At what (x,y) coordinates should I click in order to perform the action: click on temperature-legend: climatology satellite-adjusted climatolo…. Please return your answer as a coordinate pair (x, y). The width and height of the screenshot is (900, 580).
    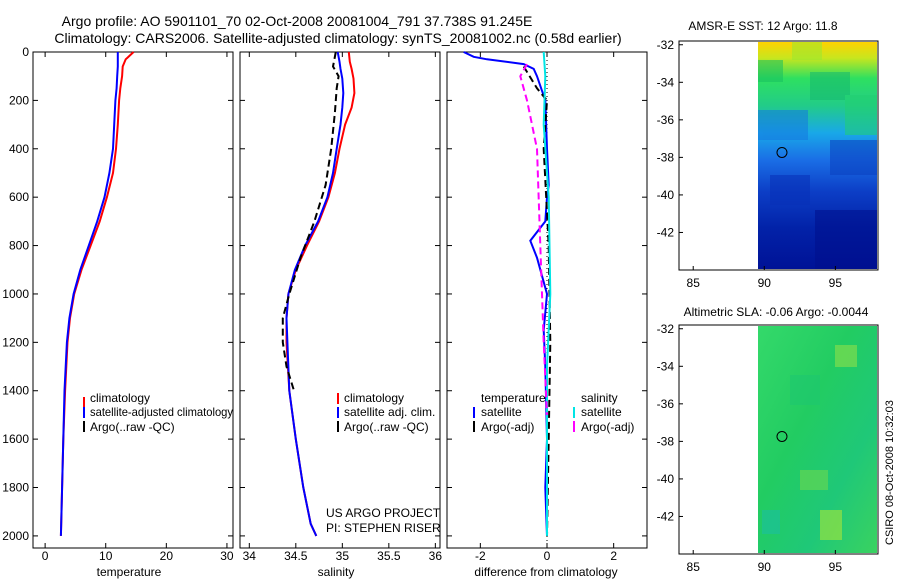
    Looking at the image, I should click on (158, 412).